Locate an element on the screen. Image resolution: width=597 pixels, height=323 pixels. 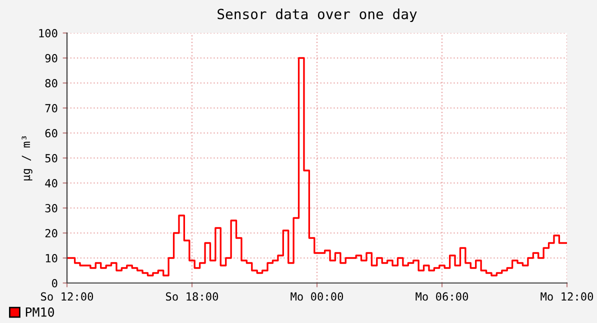
y-tick-label: 40 is located at coordinates (51, 183).